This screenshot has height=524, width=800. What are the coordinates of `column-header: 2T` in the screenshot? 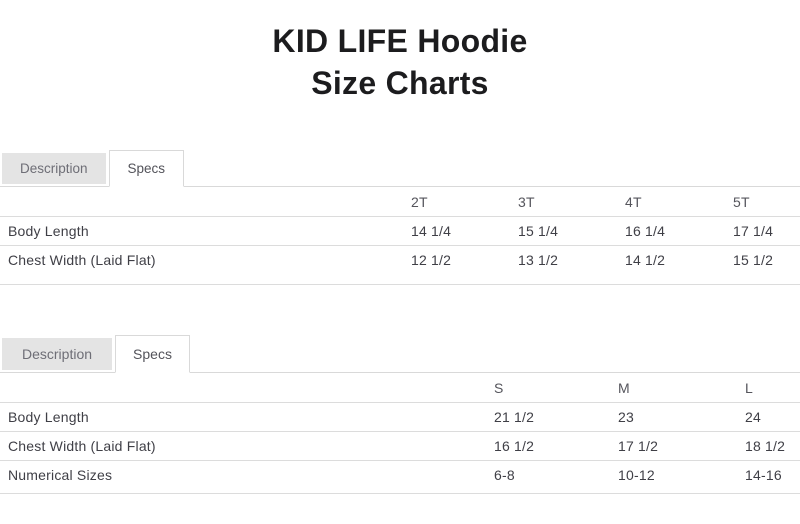 It's located at (456, 202).